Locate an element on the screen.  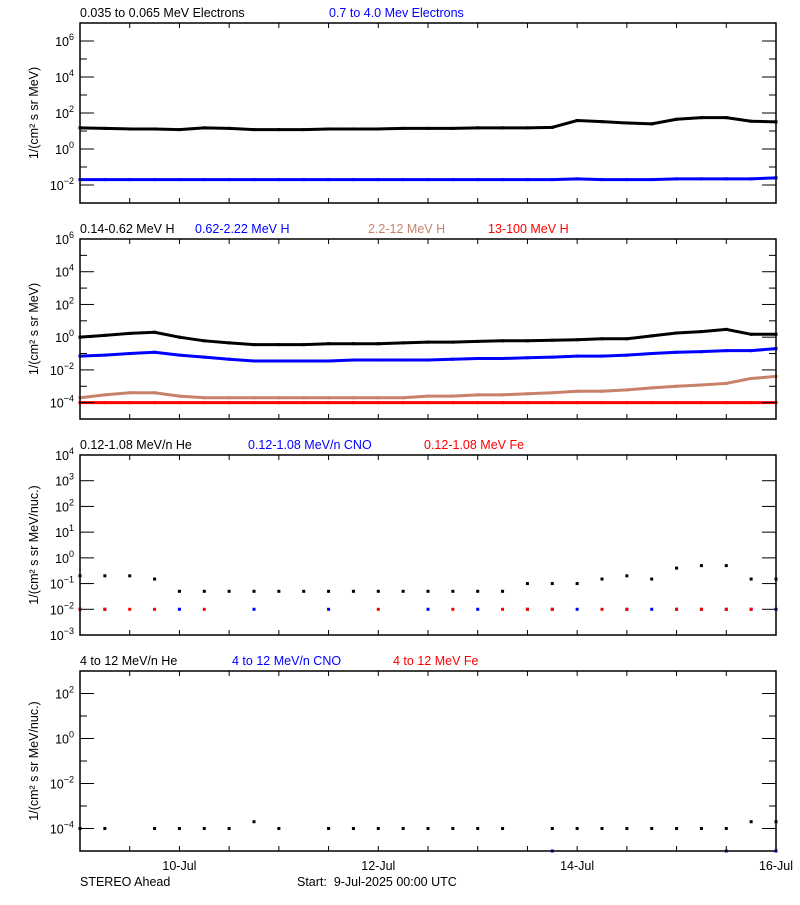
x-tick-label: 16-Jul is located at coordinates (776, 866).